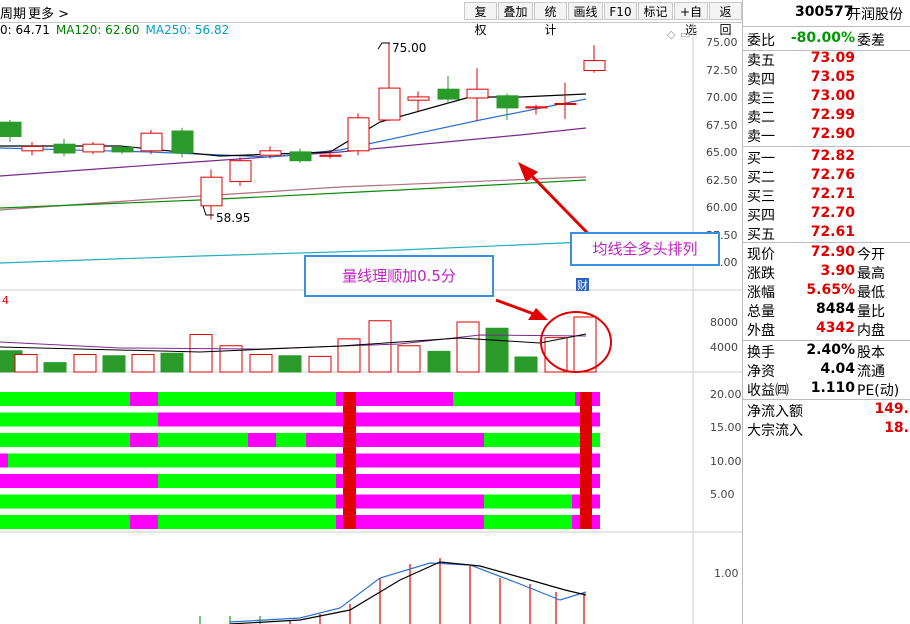 Image resolution: width=910 pixels, height=624 pixels. What do you see at coordinates (826, 272) in the screenshot?
I see `stat-row: 涨跌 3.90 最高` at bounding box center [826, 272].